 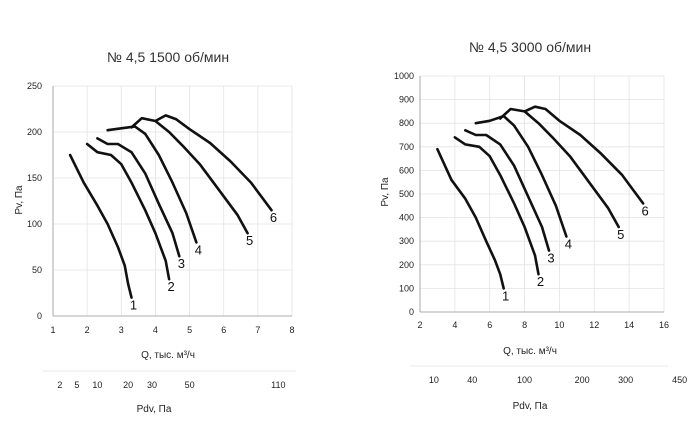 I want to click on y-tick-label: 900, so click(x=406, y=100).